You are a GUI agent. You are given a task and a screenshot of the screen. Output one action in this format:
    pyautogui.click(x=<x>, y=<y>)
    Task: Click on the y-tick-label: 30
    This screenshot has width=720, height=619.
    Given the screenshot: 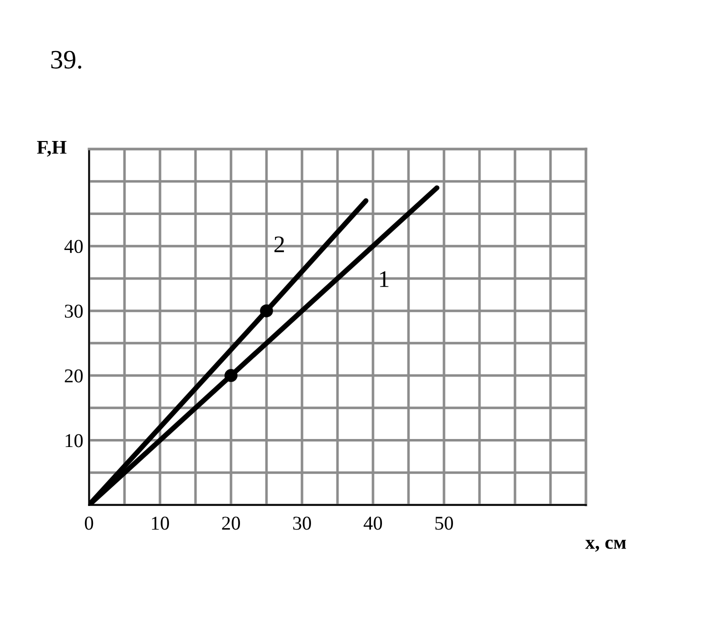 What is the action you would take?
    pyautogui.click(x=73, y=311)
    